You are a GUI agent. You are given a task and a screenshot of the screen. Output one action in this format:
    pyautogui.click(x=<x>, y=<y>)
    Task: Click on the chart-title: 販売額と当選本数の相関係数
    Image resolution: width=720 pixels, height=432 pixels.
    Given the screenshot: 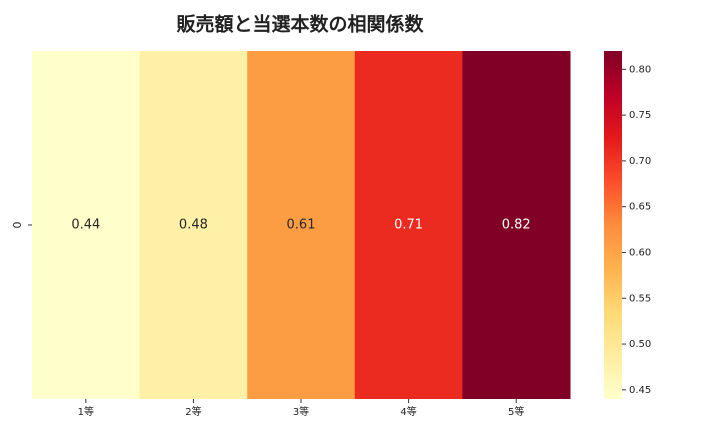 What is the action you would take?
    pyautogui.click(x=300, y=24)
    